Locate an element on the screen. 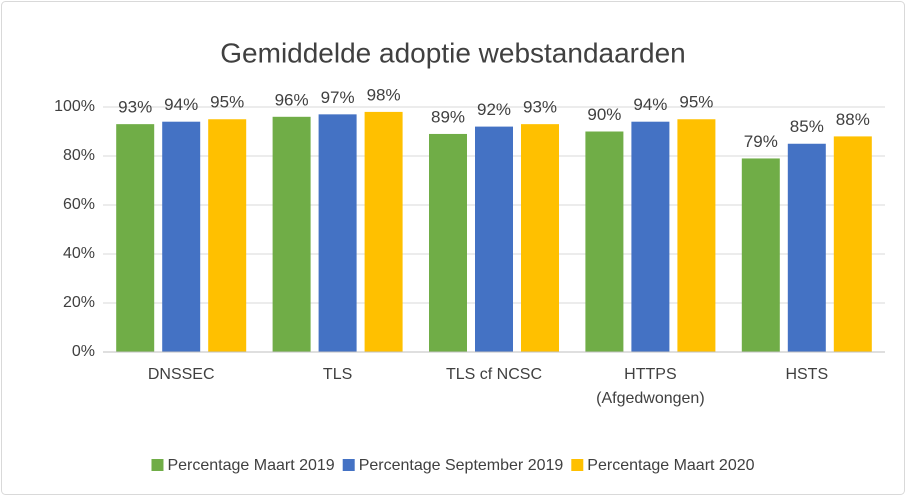 Image resolution: width=907 pixels, height=497 pixels. data-label: 90% is located at coordinates (604, 114).